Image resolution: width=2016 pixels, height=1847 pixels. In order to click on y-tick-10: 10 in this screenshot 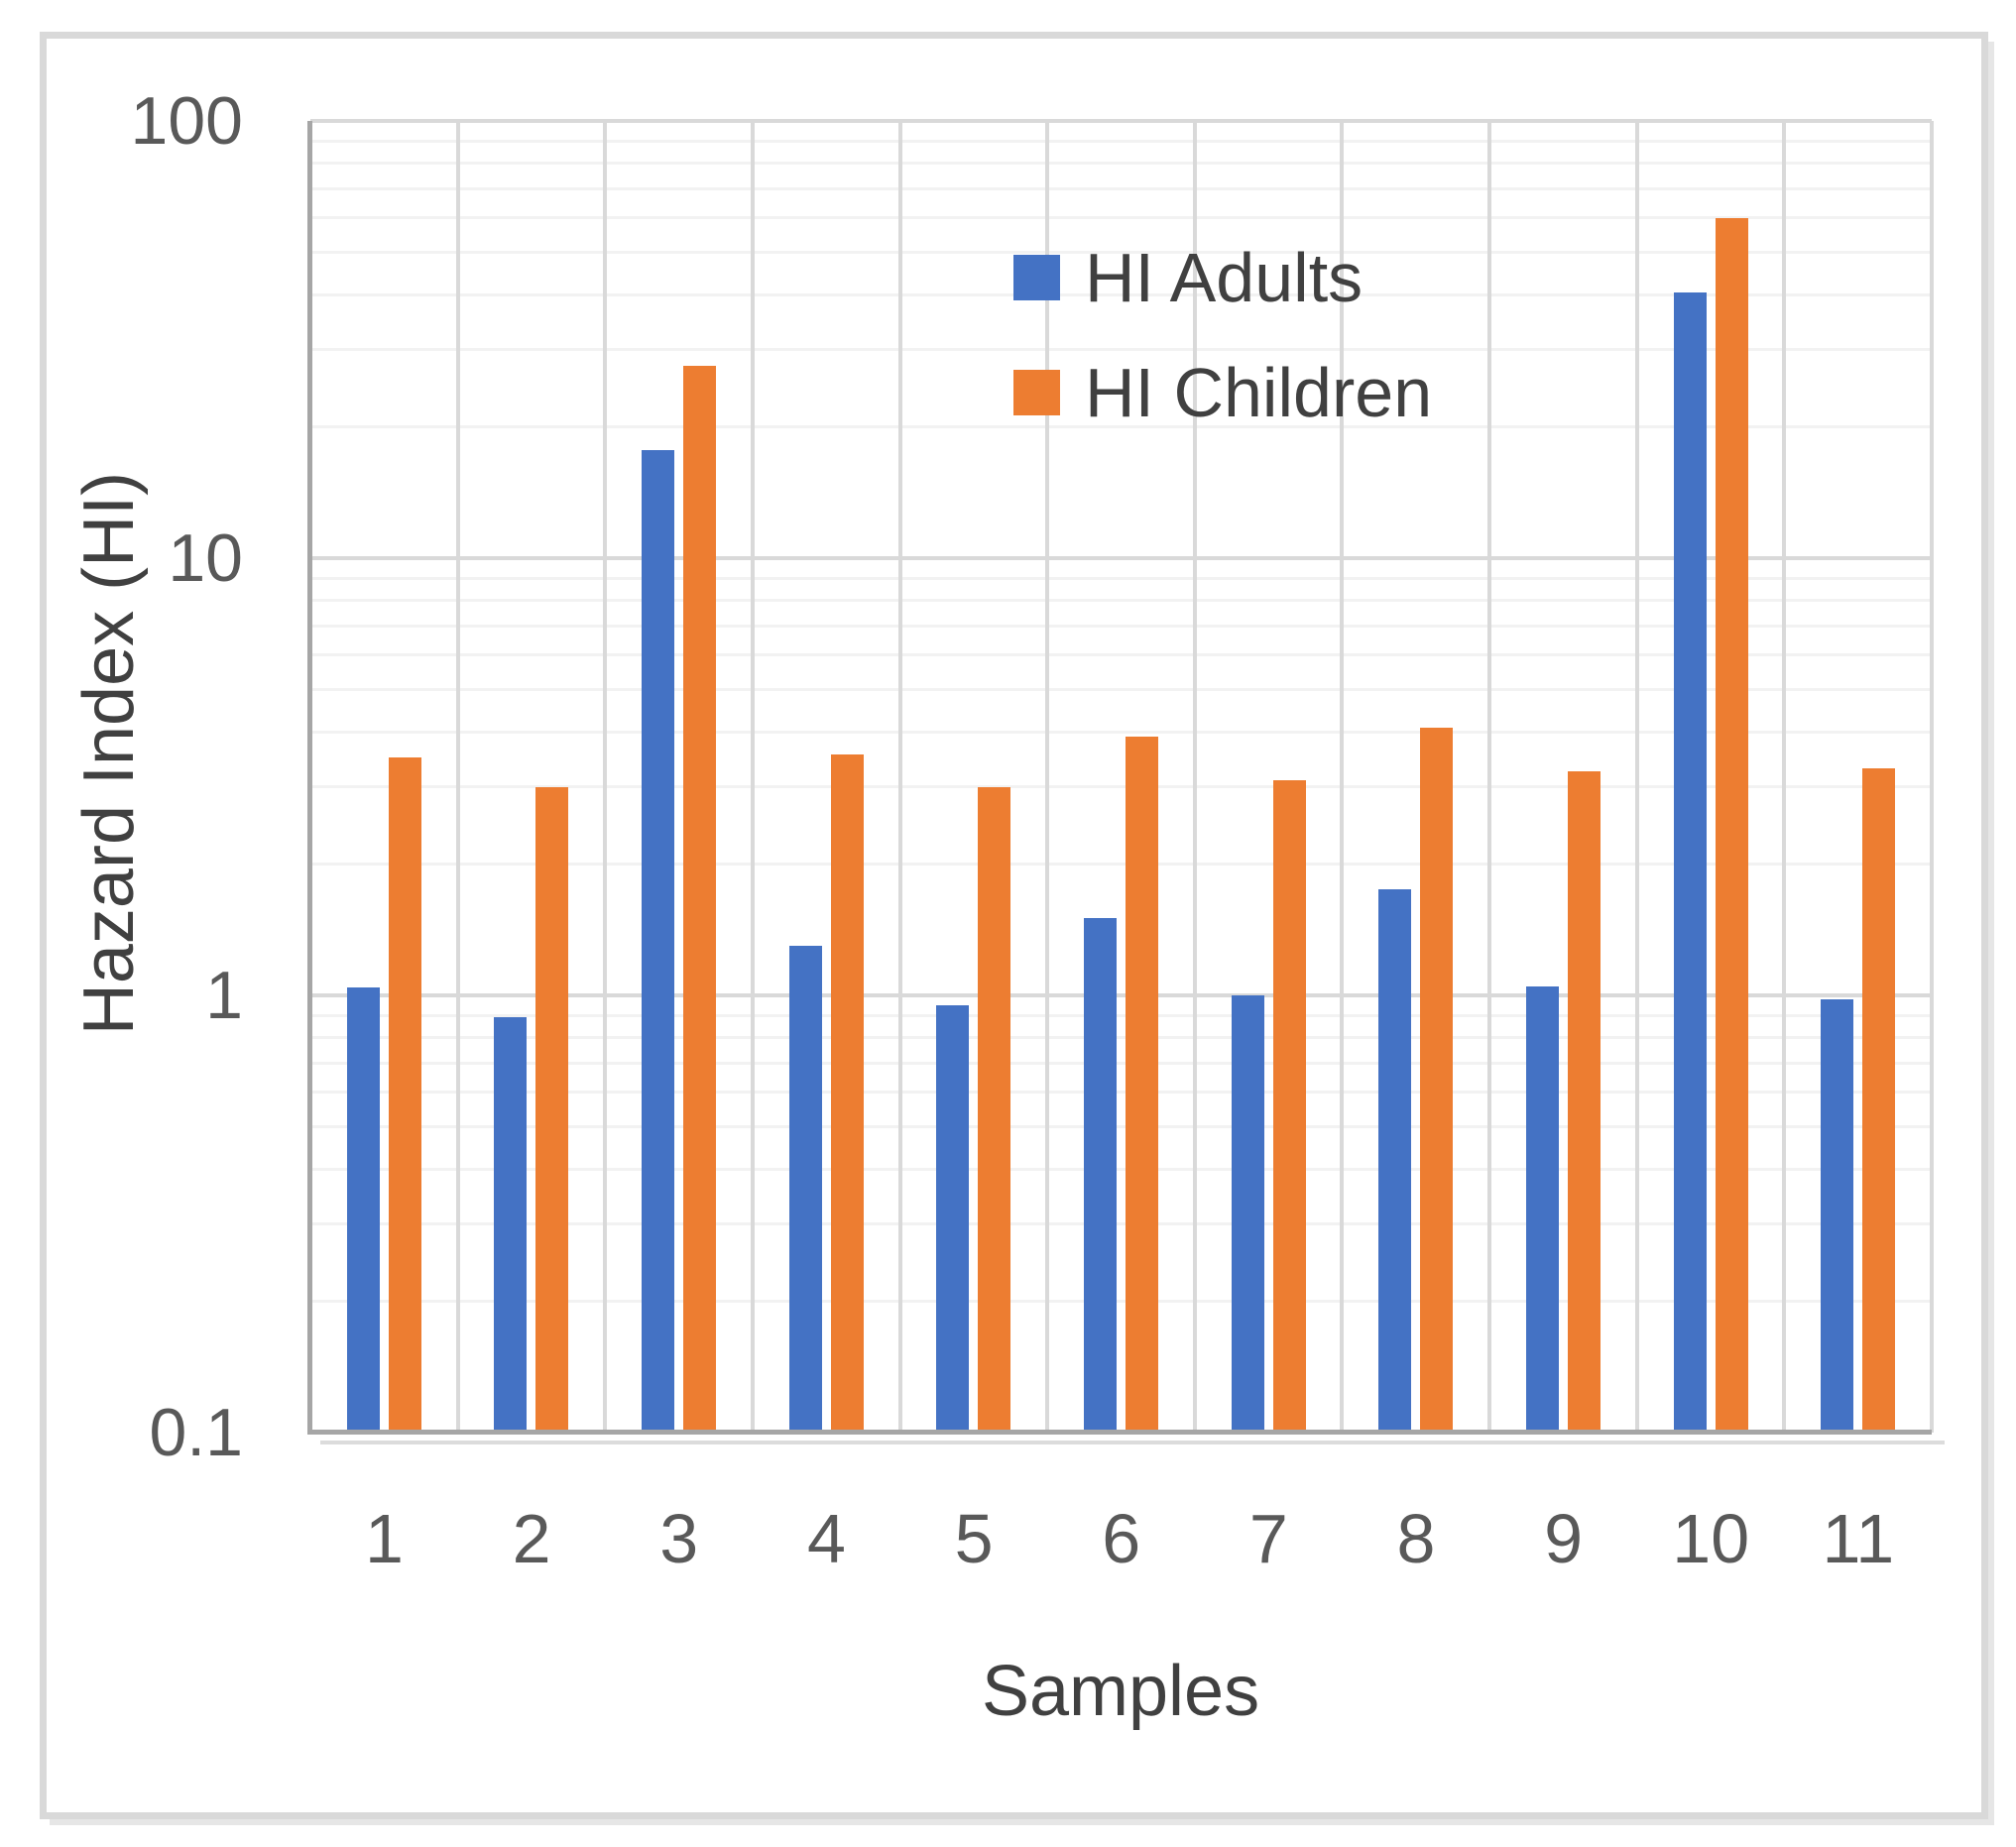, I will do `click(206, 558)`.